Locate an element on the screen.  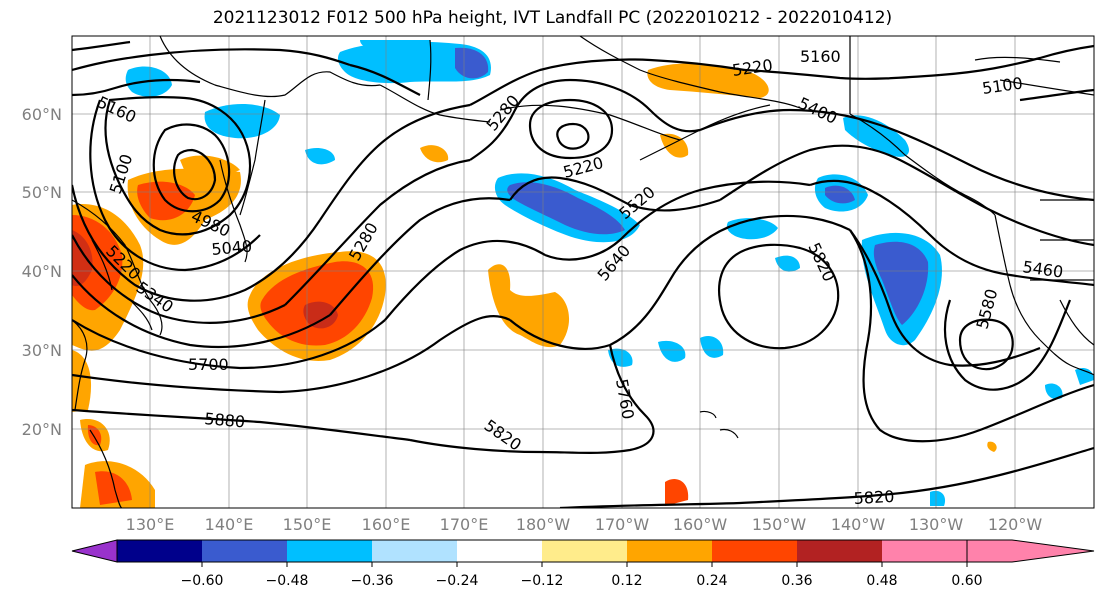
lat-label: 50°N is located at coordinates (42, 192).